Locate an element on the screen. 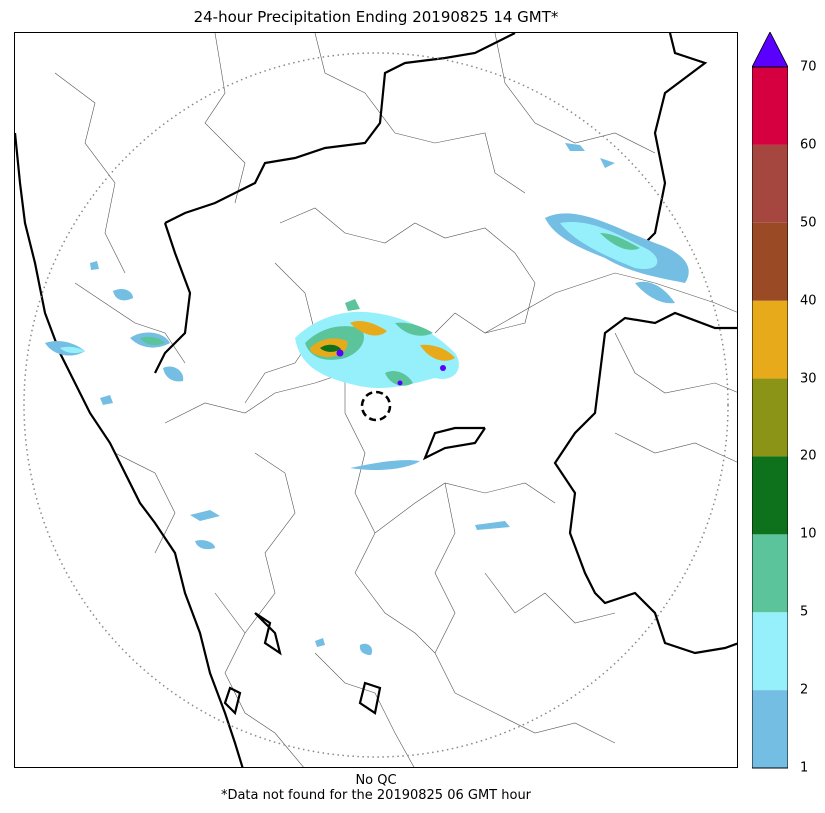 This screenshot has height=813, width=825. precipitation-colorbar is located at coordinates (770, 400).